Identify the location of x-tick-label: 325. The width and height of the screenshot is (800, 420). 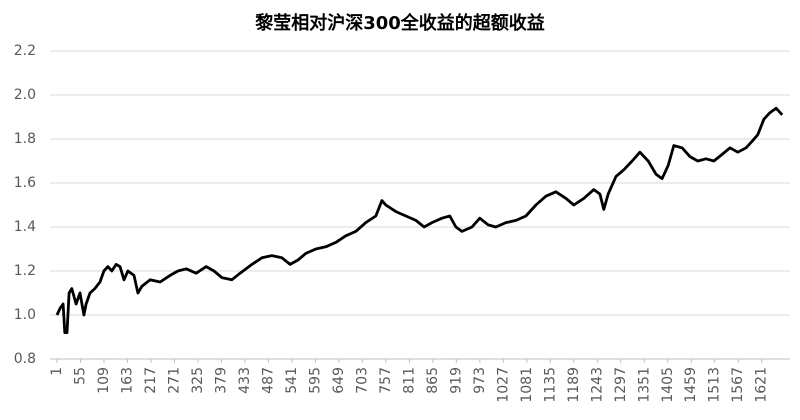
(198, 380).